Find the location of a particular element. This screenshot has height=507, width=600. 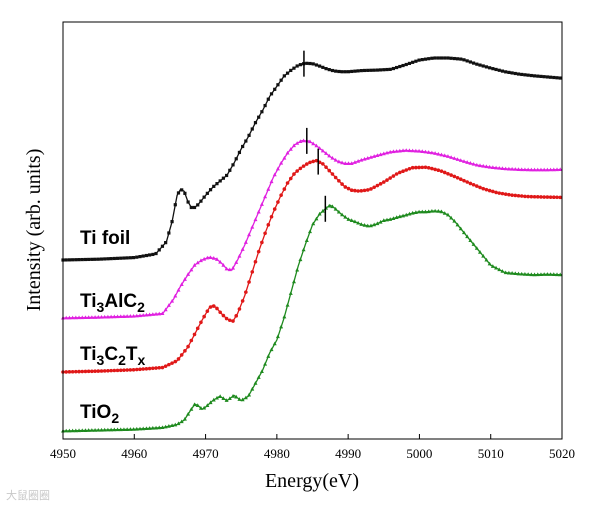

series-label-text: C is located at coordinates (111, 354).